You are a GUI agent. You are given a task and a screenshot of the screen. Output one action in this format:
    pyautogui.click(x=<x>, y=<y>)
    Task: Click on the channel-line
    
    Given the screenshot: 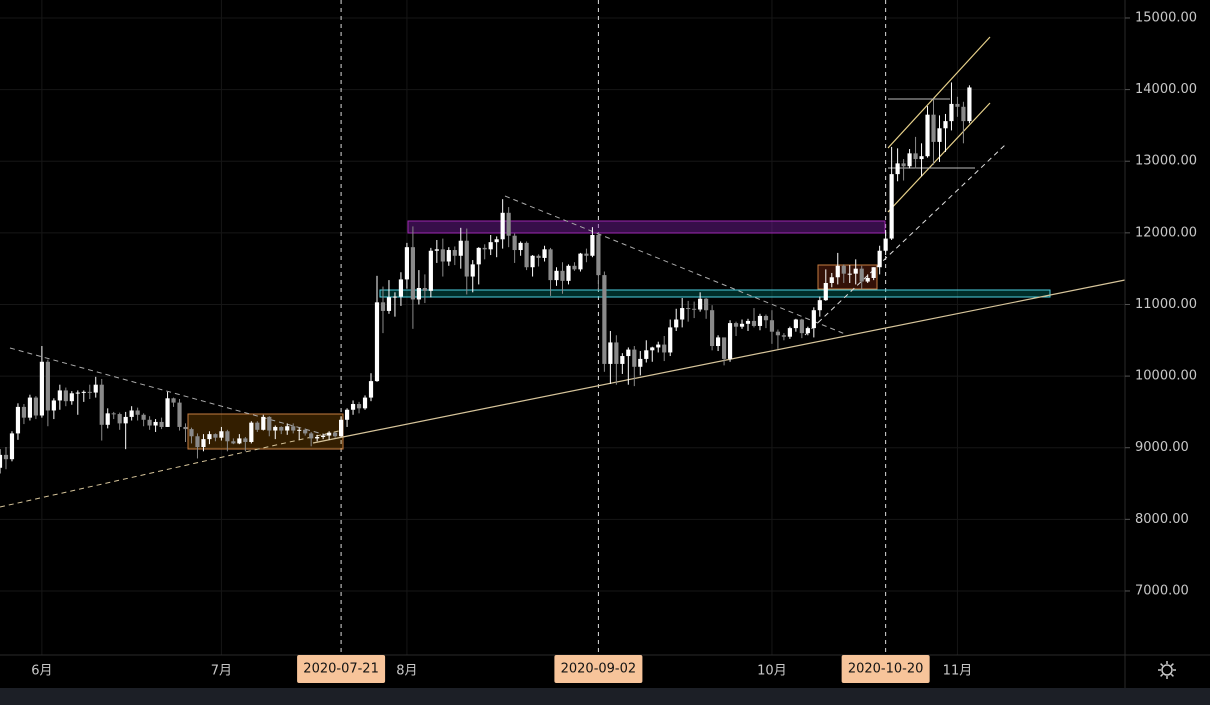 What is the action you would take?
    pyautogui.click(x=939, y=92)
    